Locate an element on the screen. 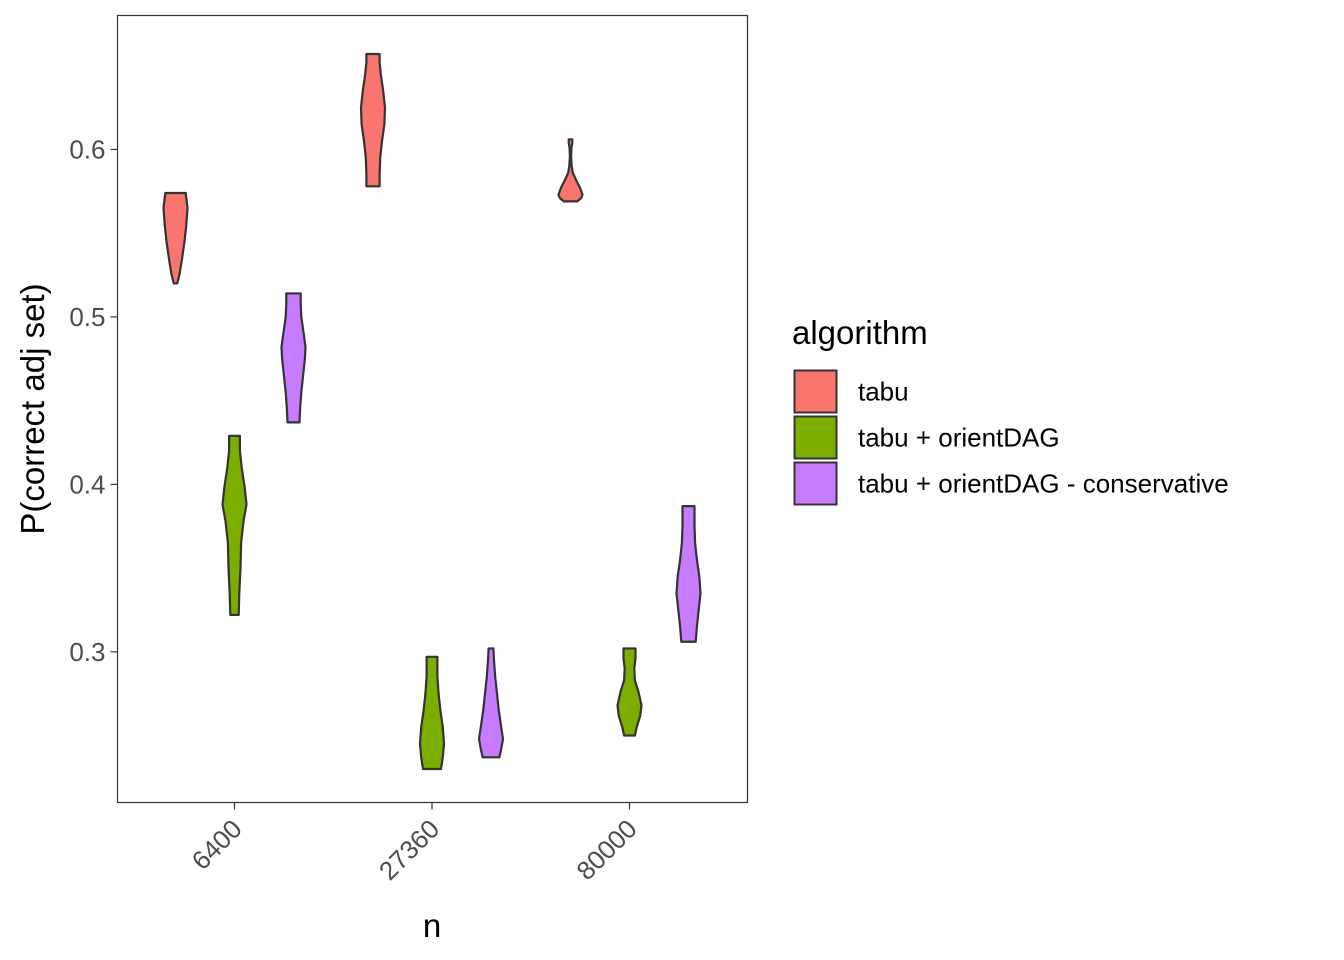 The image size is (1344, 960). x-tick-label: 27360 is located at coordinates (409, 850).